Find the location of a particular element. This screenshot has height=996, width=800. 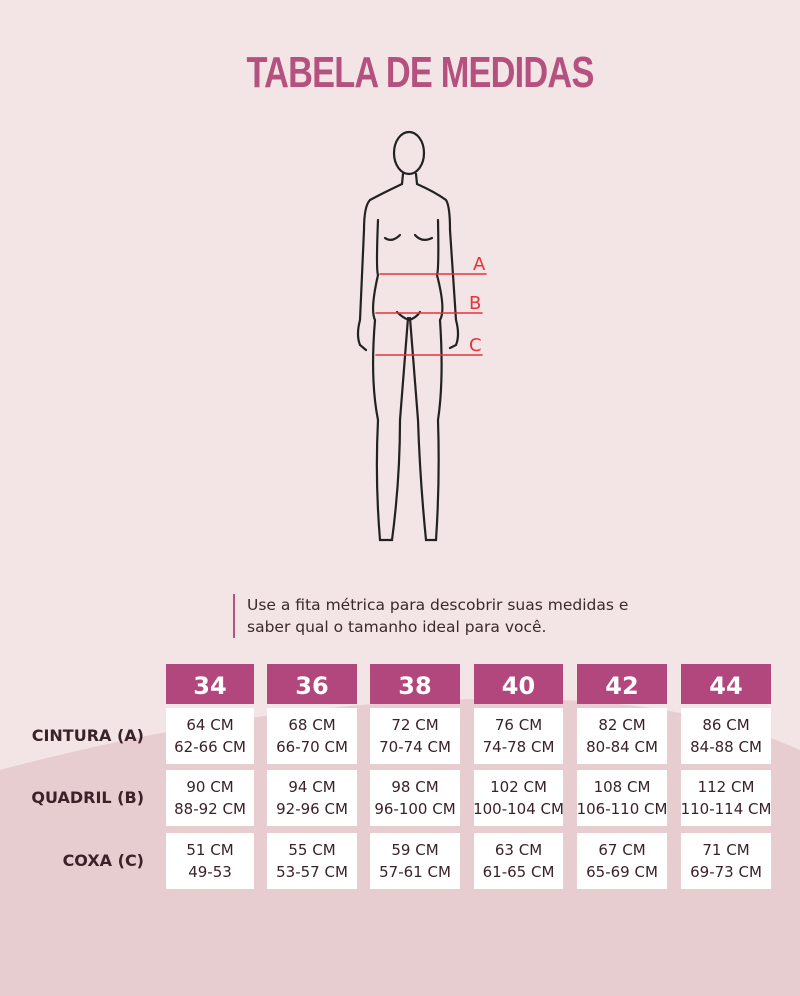

size-header-34: 34 is located at coordinates (210, 684).